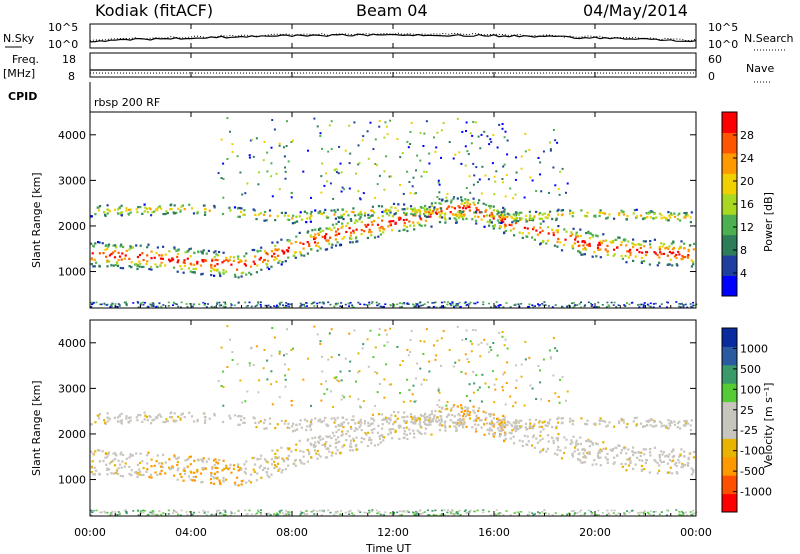 The height and width of the screenshot is (554, 800). Describe the element at coordinates (595, 532) in the screenshot. I see `xtick-label: 20:00` at that location.